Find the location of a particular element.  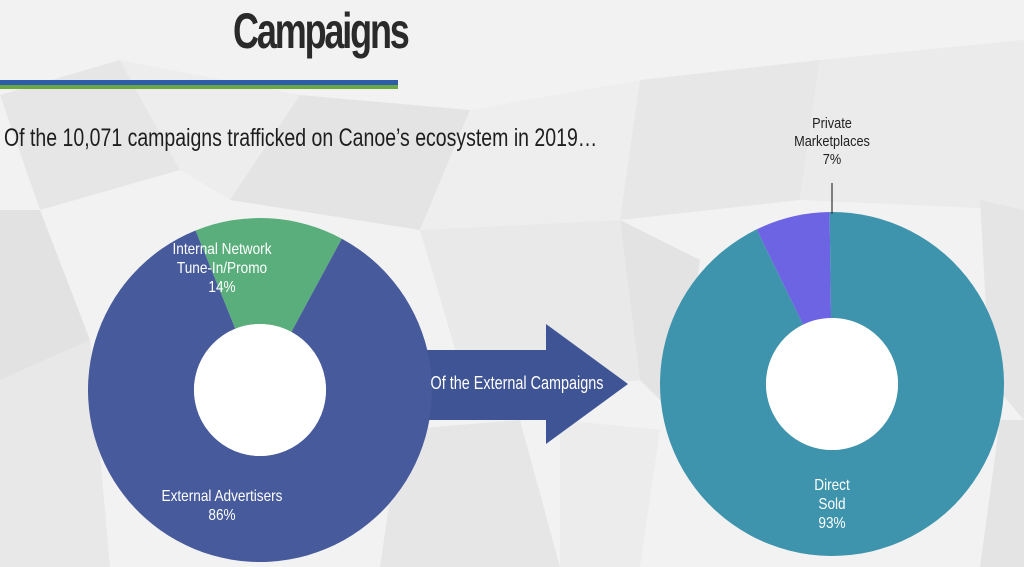

flow-arrow is located at coordinates (516, 384).